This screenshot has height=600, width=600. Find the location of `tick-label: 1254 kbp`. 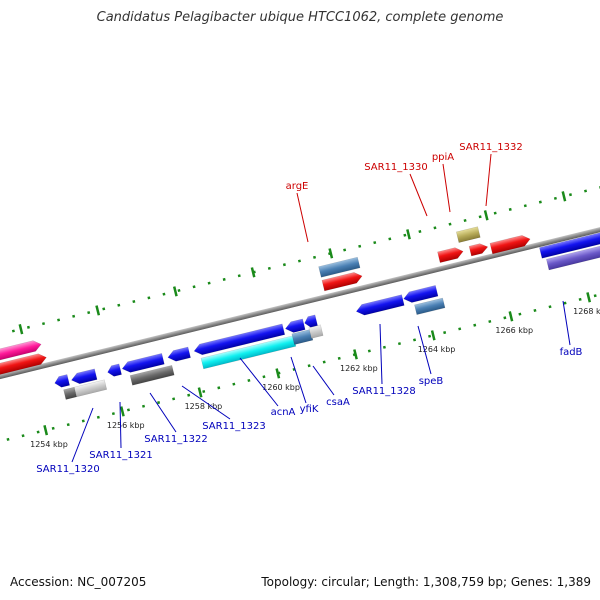

tick-label: 1254 kbp is located at coordinates (49, 444).